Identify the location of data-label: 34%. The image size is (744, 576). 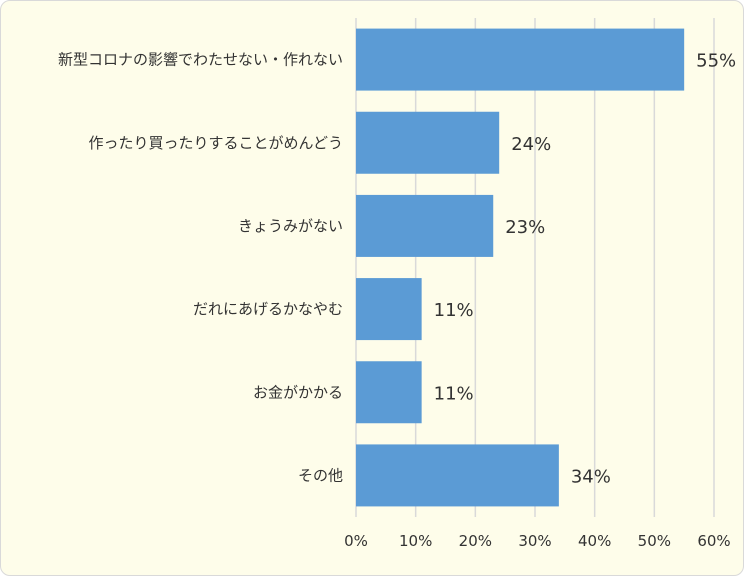
(591, 476).